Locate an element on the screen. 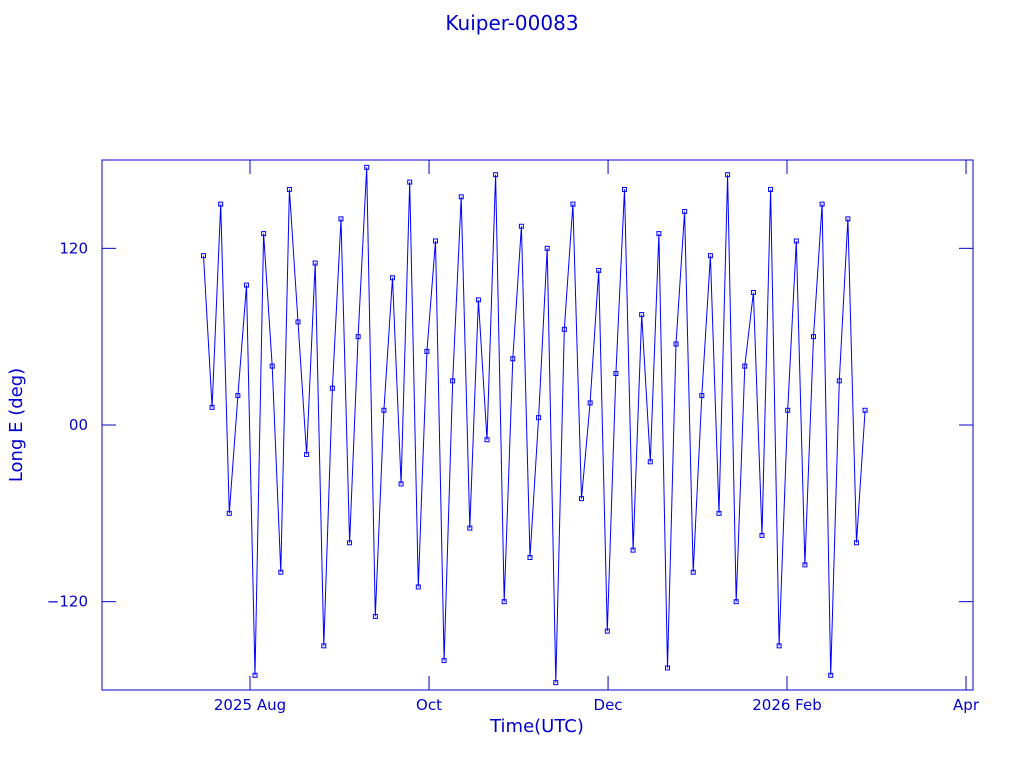  x-tick-label: Apr is located at coordinates (966, 705).